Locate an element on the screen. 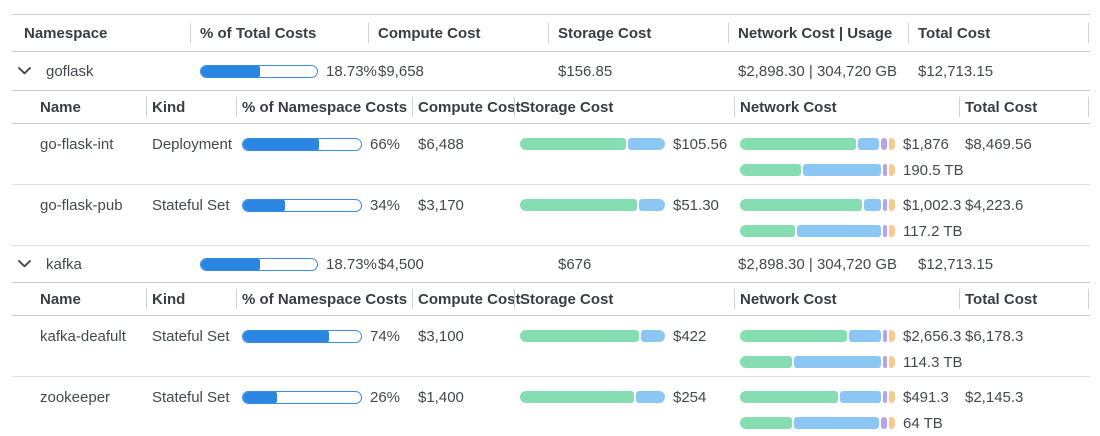 This screenshot has height=436, width=1100. network-usage-value: 64 TB is located at coordinates (923, 423).